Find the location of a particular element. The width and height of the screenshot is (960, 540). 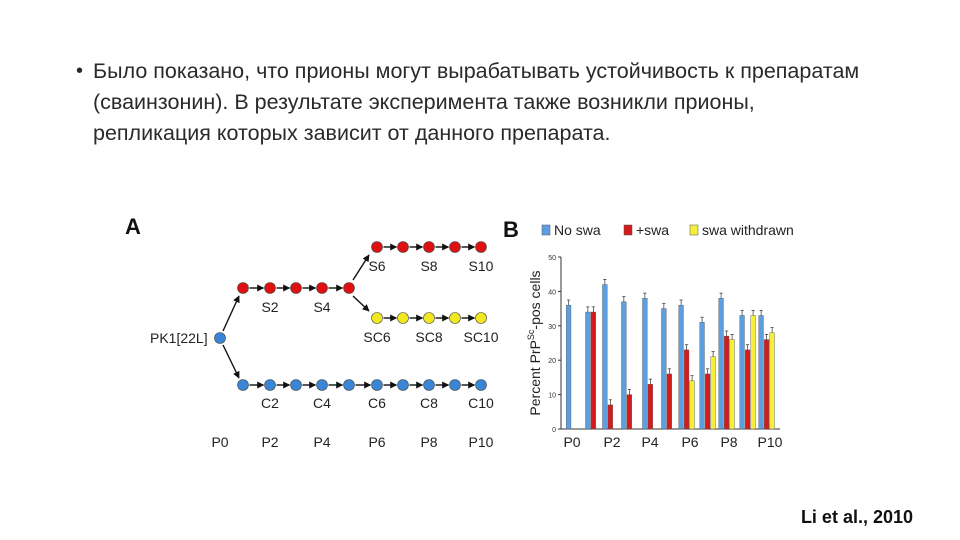

control-label: C6 is located at coordinates (377, 403).